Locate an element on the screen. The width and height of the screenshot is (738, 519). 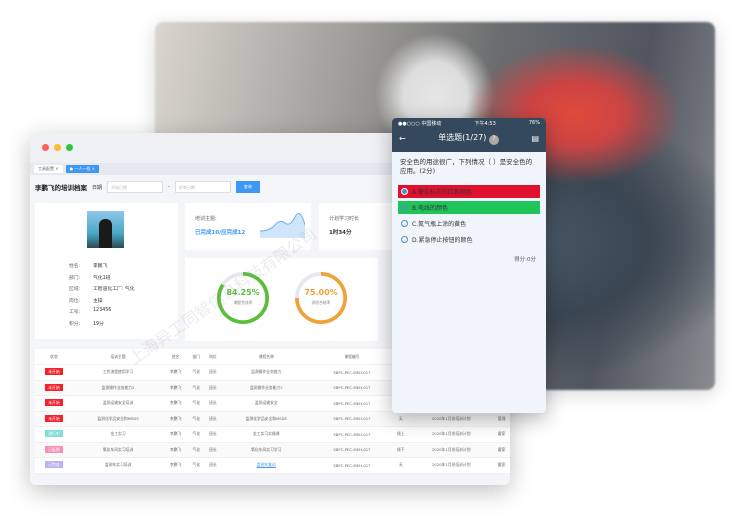
table-cell: 金工实习实操课 is located at coordinates (266, 434).